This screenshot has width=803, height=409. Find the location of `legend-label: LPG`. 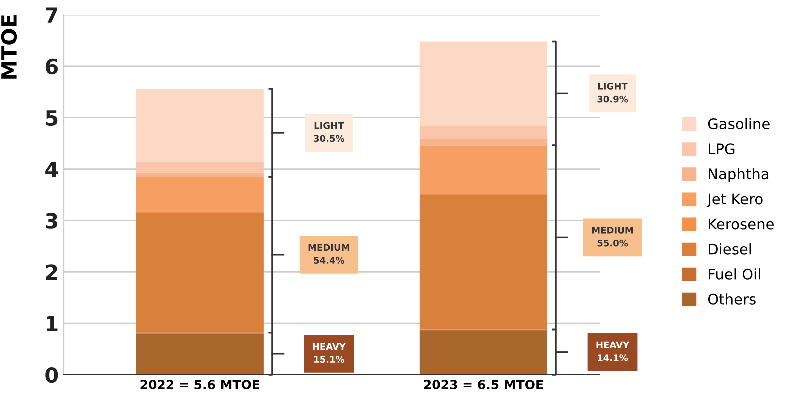

legend-label: LPG is located at coordinates (722, 149).